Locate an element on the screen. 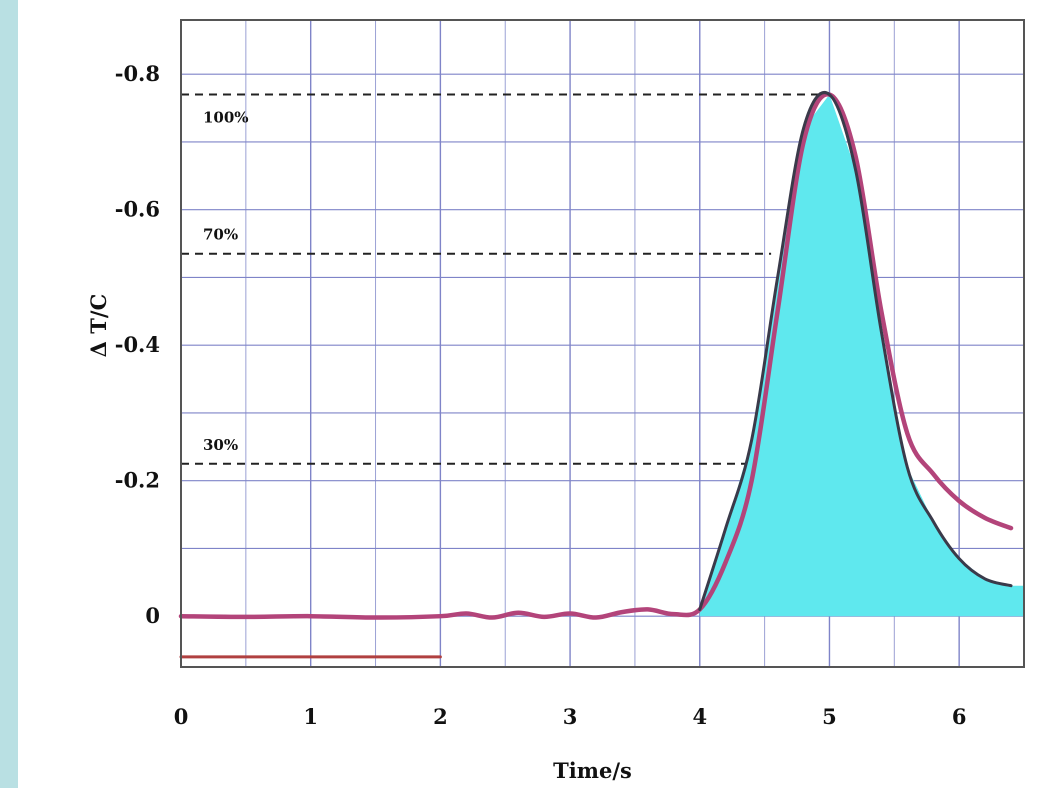 This screenshot has height=788, width=1046. x-tick-label: 0 is located at coordinates (181, 716).